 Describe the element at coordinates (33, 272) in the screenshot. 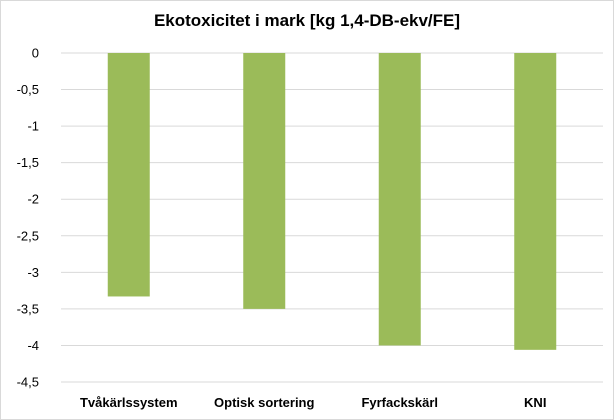

I see `y-tick-label: -3` at that location.